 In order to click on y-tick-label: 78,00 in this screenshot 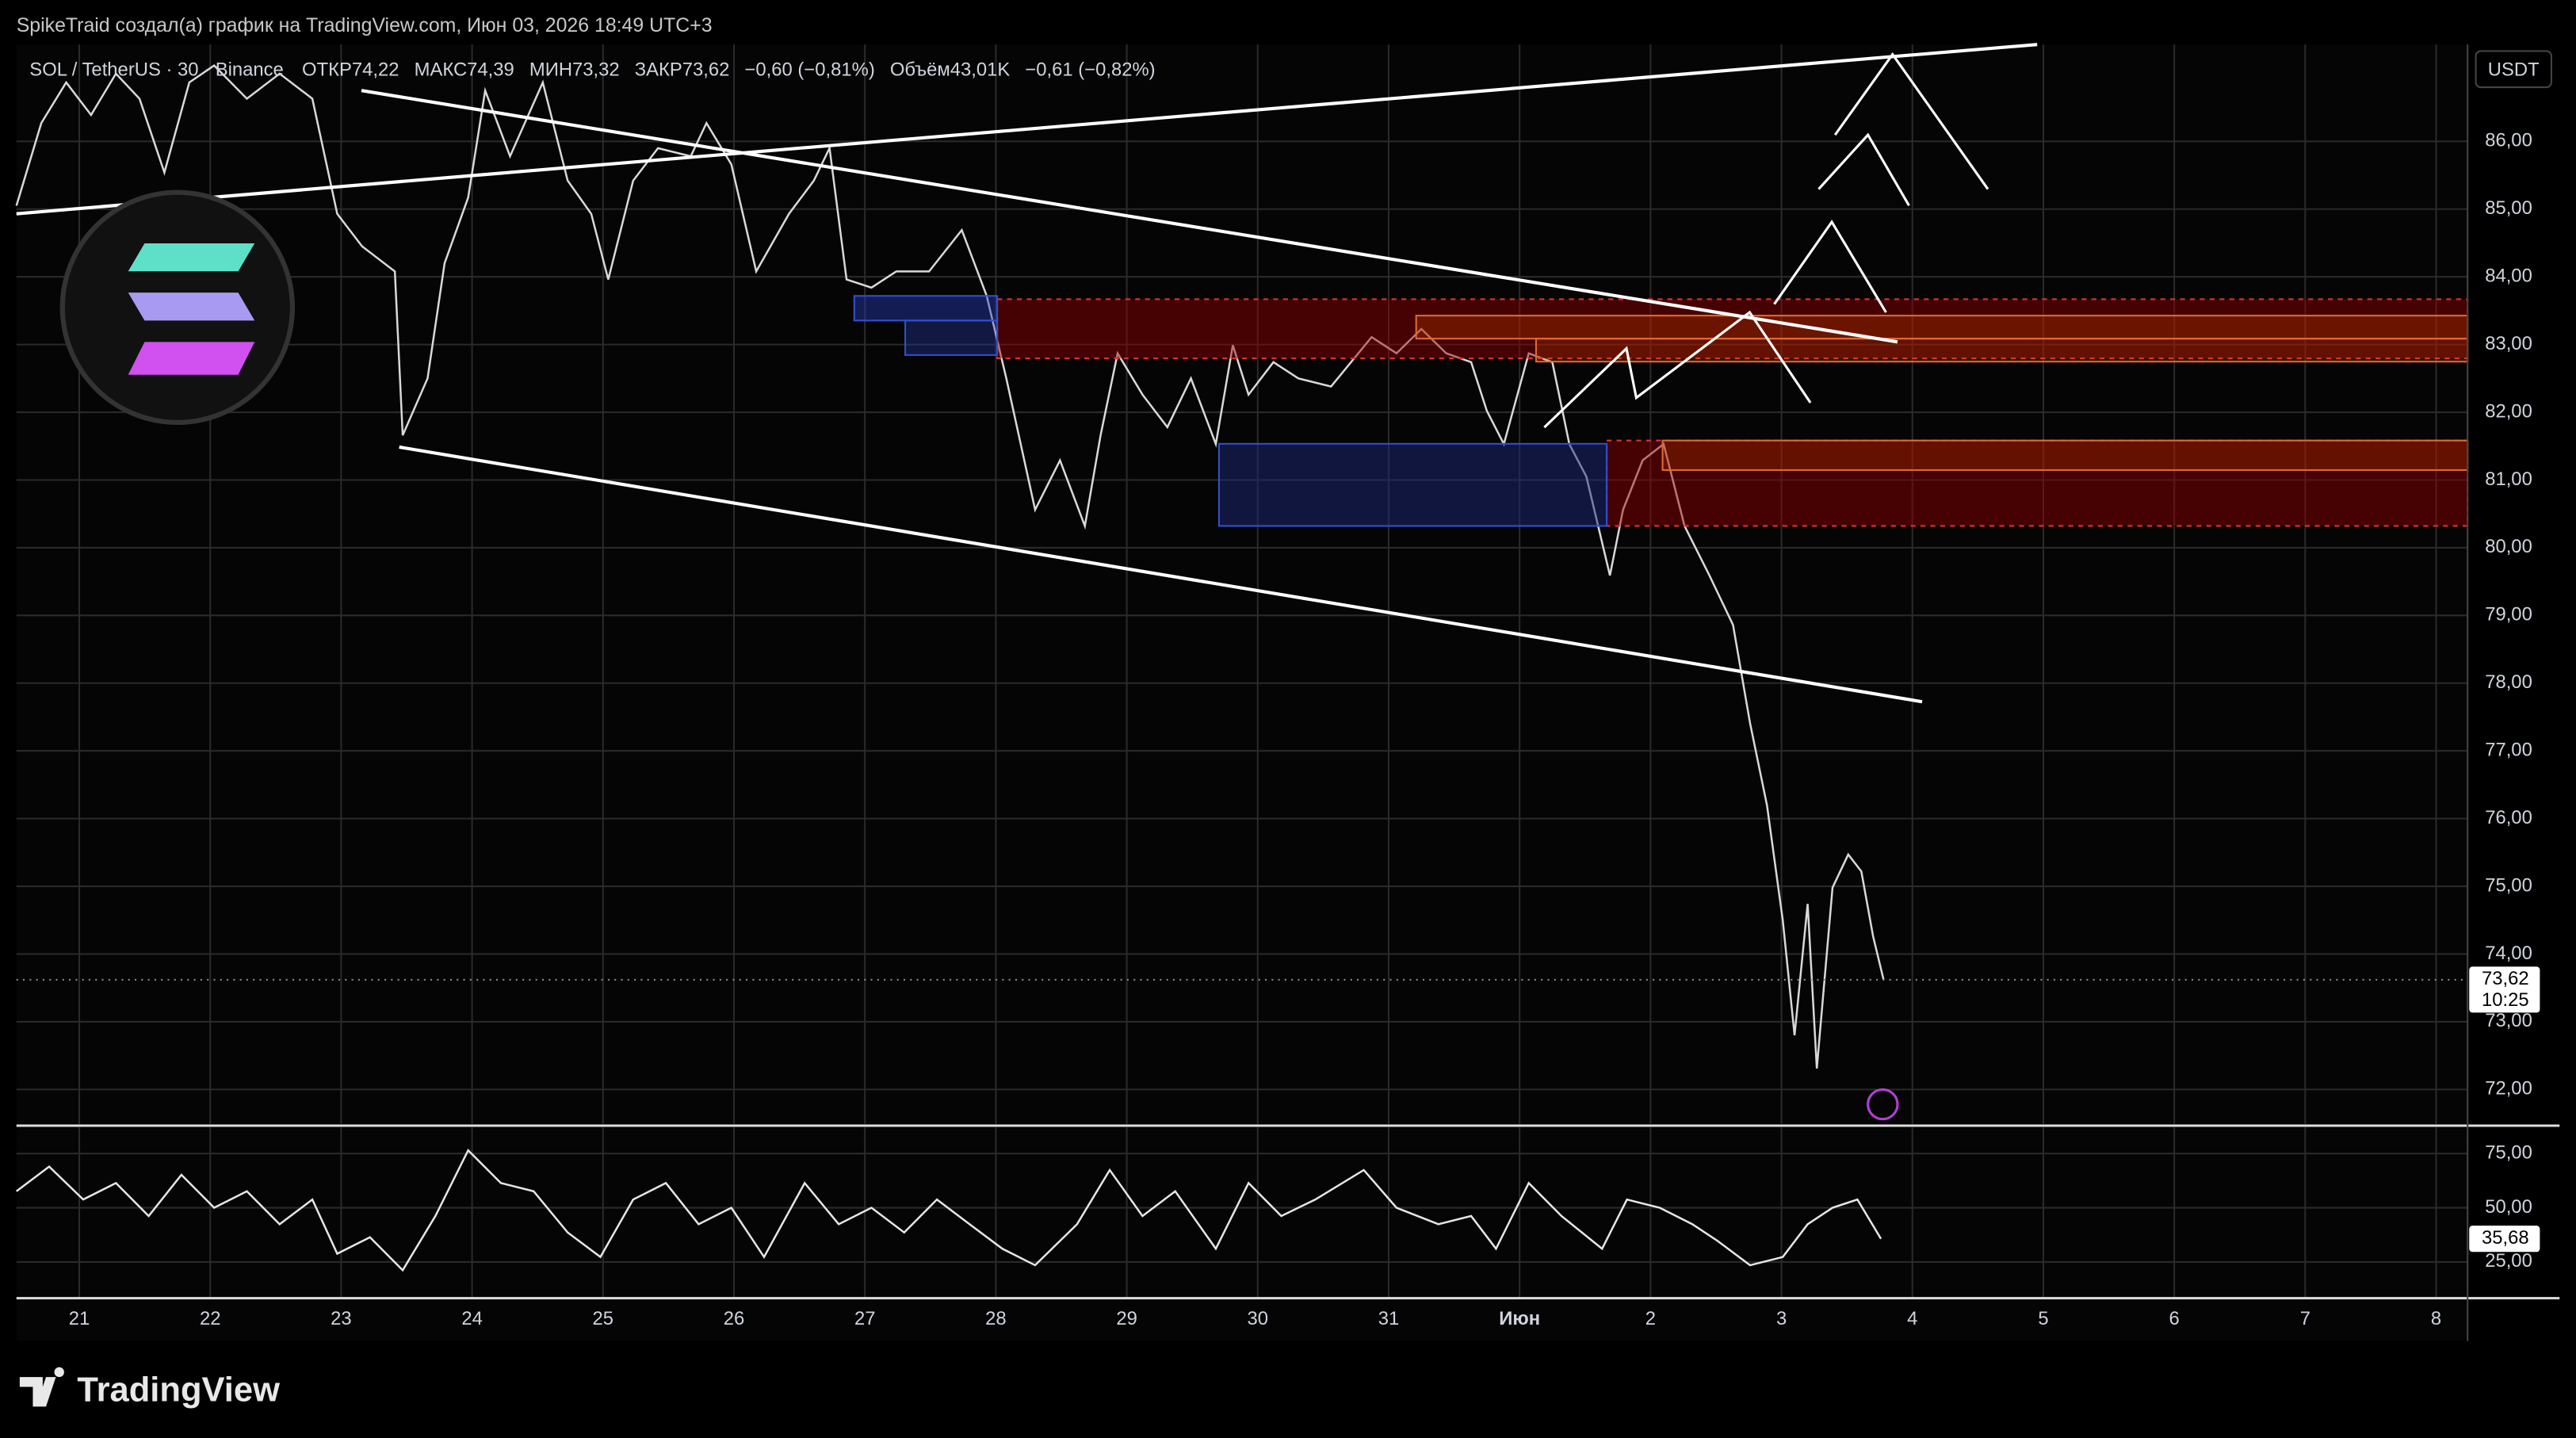, I will do `click(2508, 682)`.